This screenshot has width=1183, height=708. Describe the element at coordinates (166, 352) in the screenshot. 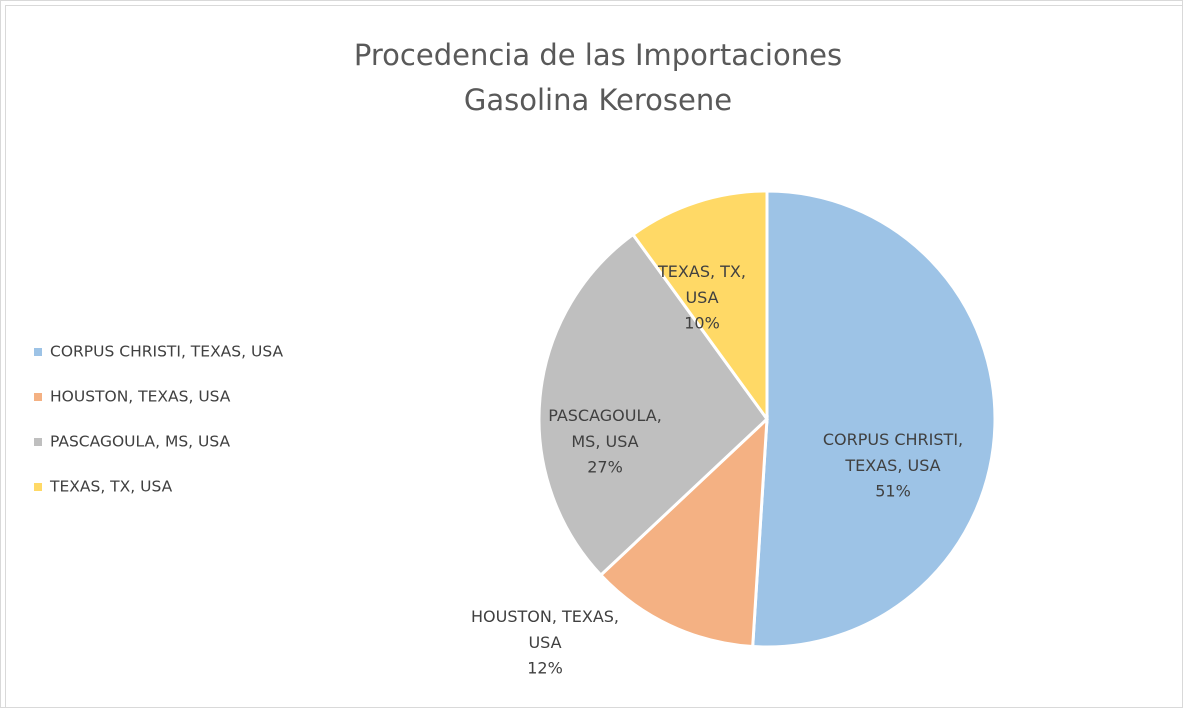

I see `legend-label: CORPUS CHRISTI, TEXAS, USA` at that location.